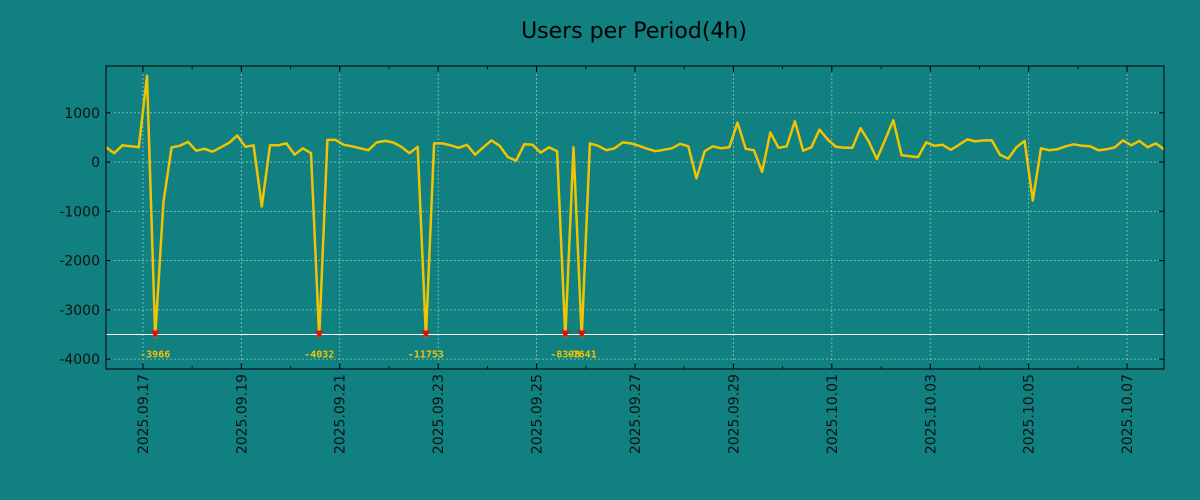 This screenshot has width=1200, height=500. Describe the element at coordinates (565, 355) in the screenshot. I see `anomaly-label: -8398` at that location.